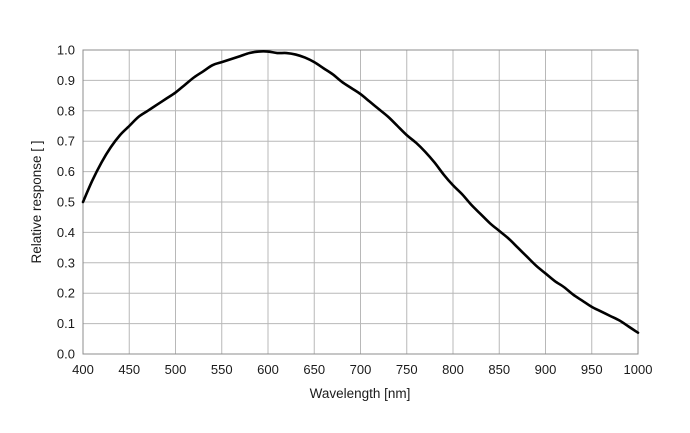  What do you see at coordinates (66, 80) in the screenshot?
I see `y-tick-label: 0.9` at bounding box center [66, 80].